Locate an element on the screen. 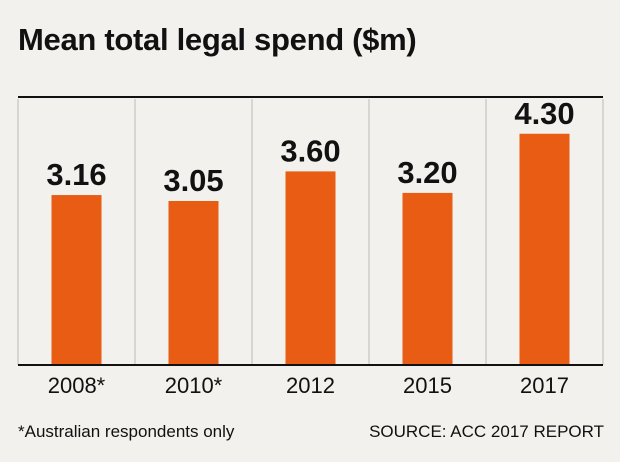 This screenshot has height=462, width=620. data-label: 3.20 is located at coordinates (427, 172).